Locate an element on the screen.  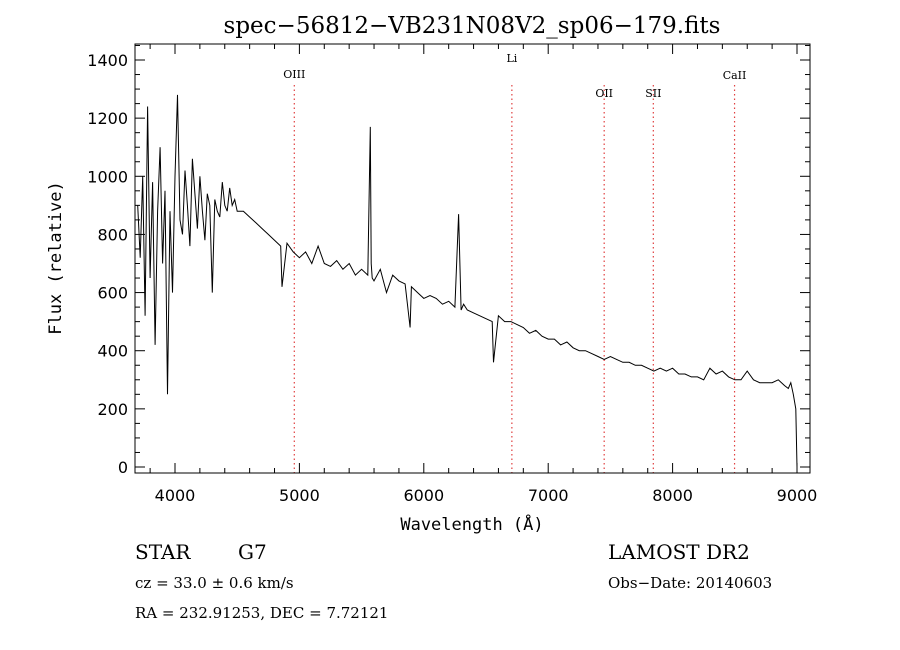
marker-label-sii: SII is located at coordinates (653, 93).